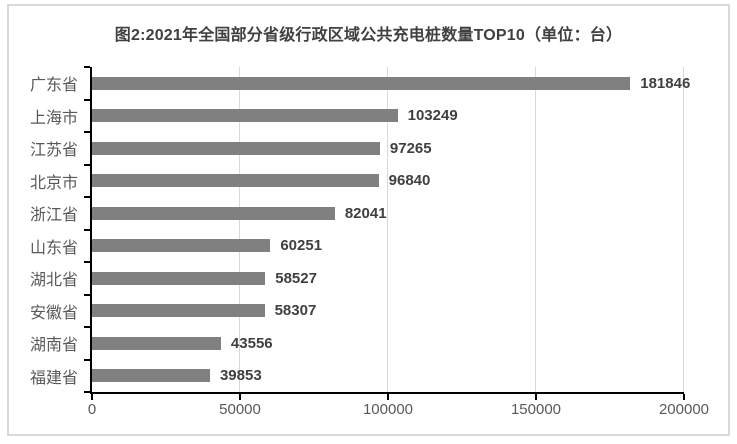 The image size is (737, 444). I want to click on category-label: 湖南省, so click(53, 345).